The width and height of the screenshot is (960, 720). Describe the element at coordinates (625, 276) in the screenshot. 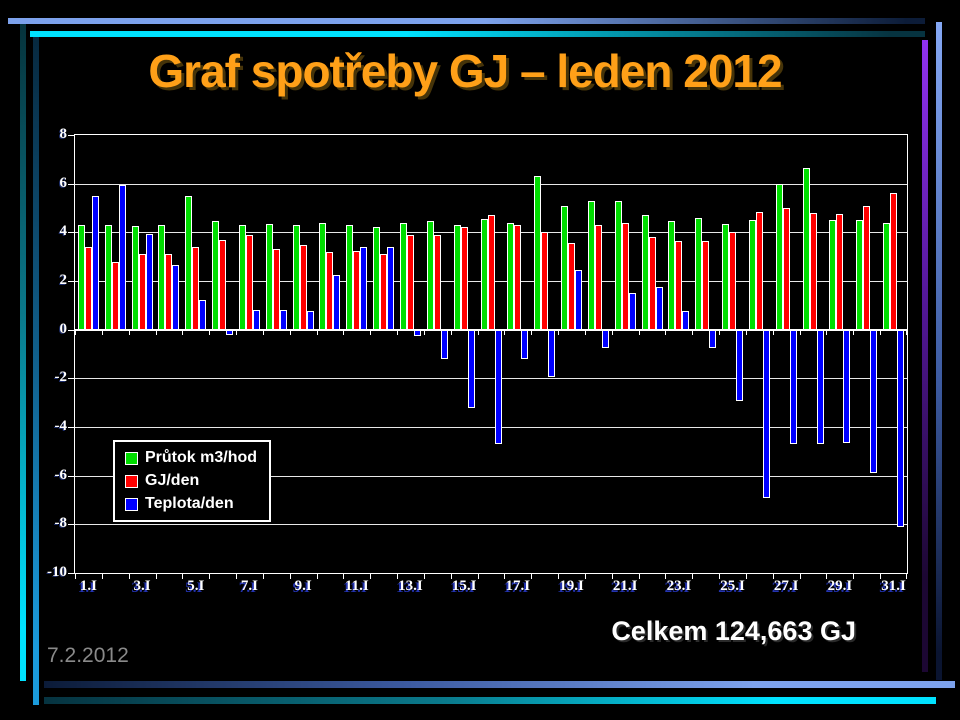

I see `bar-gj-day21` at that location.